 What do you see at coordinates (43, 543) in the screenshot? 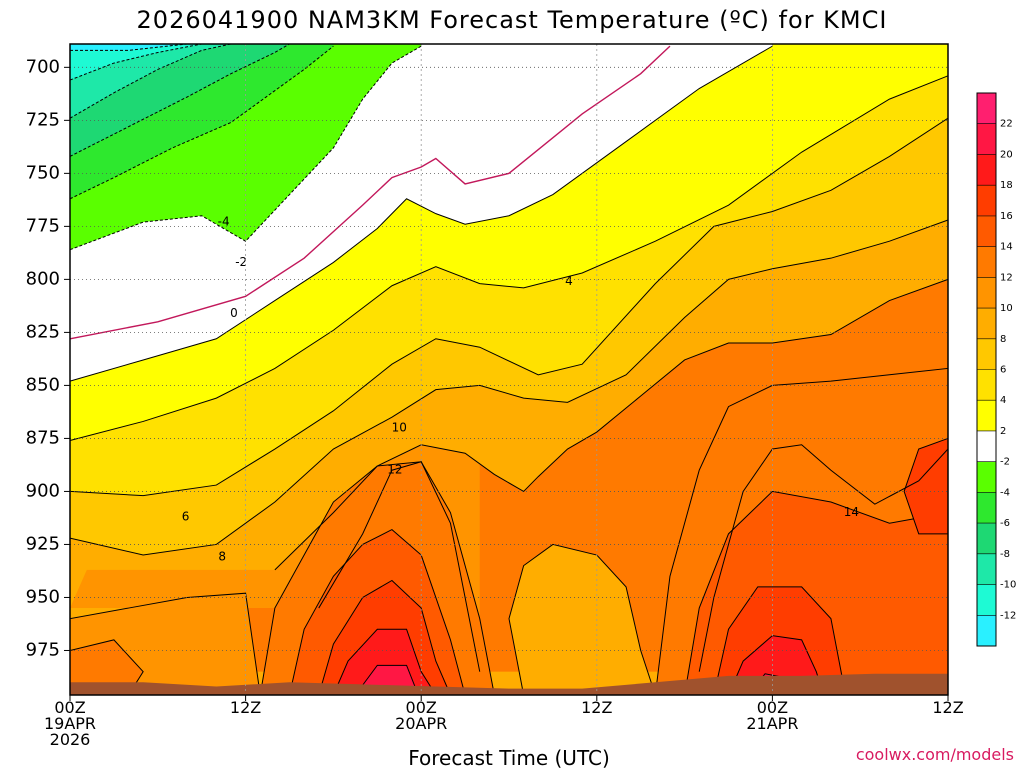
I see `y-tick-label-925: 925` at bounding box center [43, 543].